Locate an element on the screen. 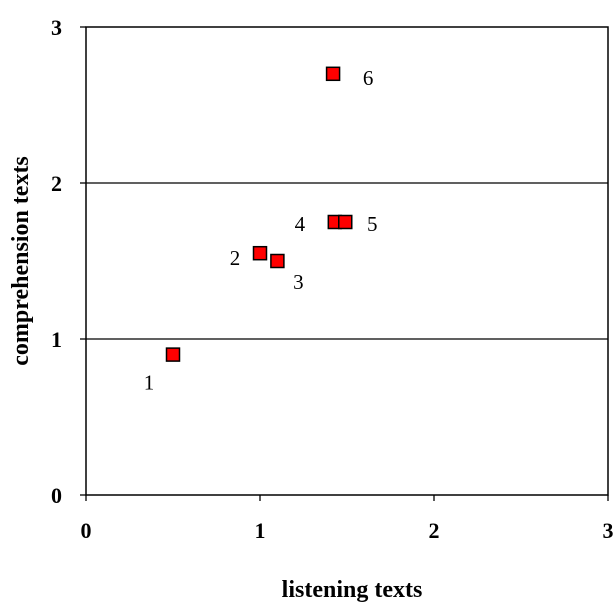 The image size is (616, 605). y-axis: 0 1 2 3 is located at coordinates (68, 261).